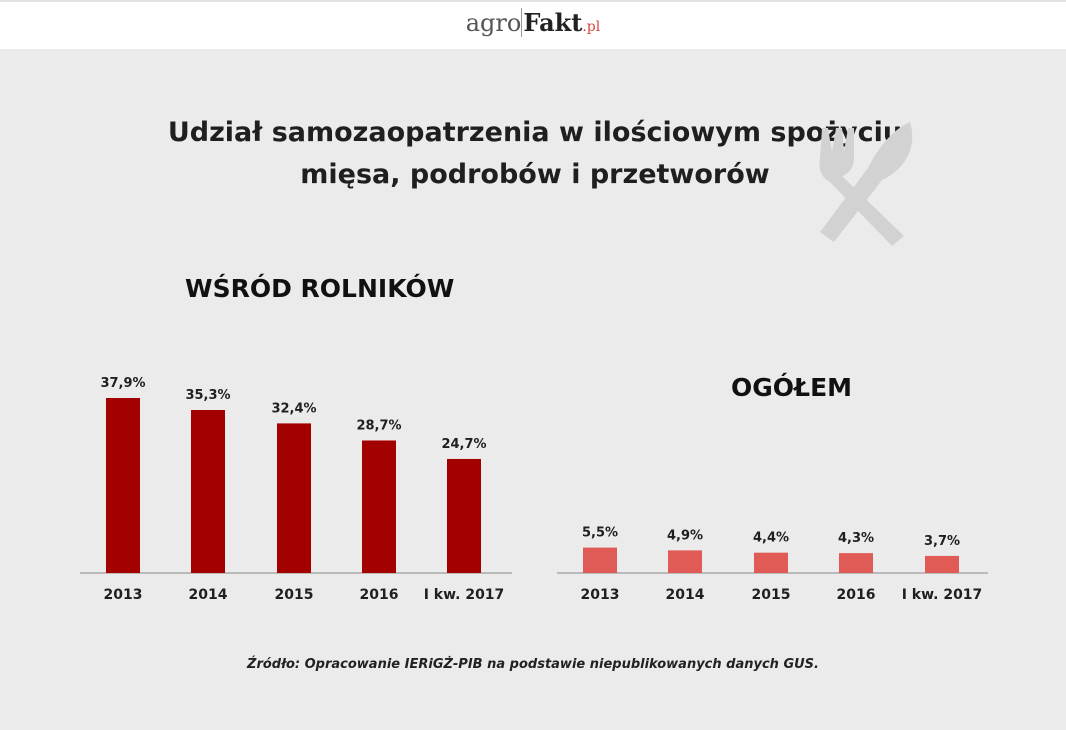  What do you see at coordinates (685, 595) in the screenshot?
I see `total-category-label-1: 2014` at bounding box center [685, 595].